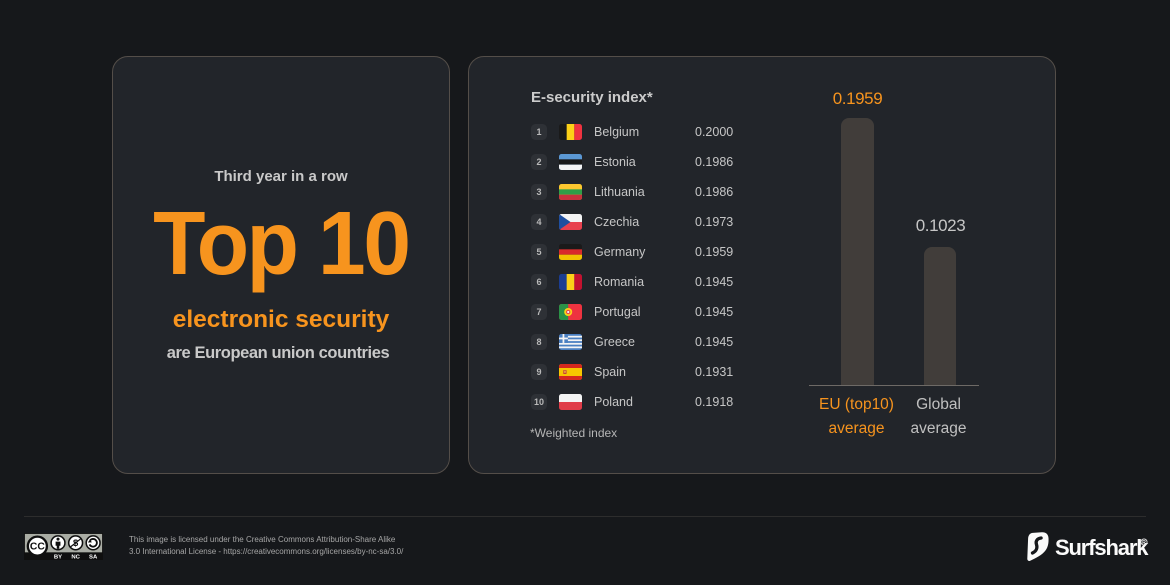 The image size is (1170, 585). I want to click on svg-text: CC, so click(37, 547).